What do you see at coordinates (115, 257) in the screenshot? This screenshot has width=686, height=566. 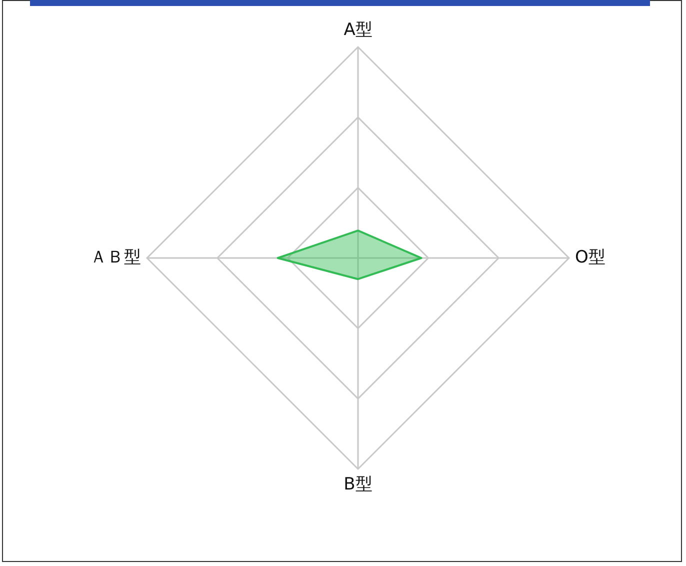 I see `spoke-label: ＡＢ型` at bounding box center [115, 257].